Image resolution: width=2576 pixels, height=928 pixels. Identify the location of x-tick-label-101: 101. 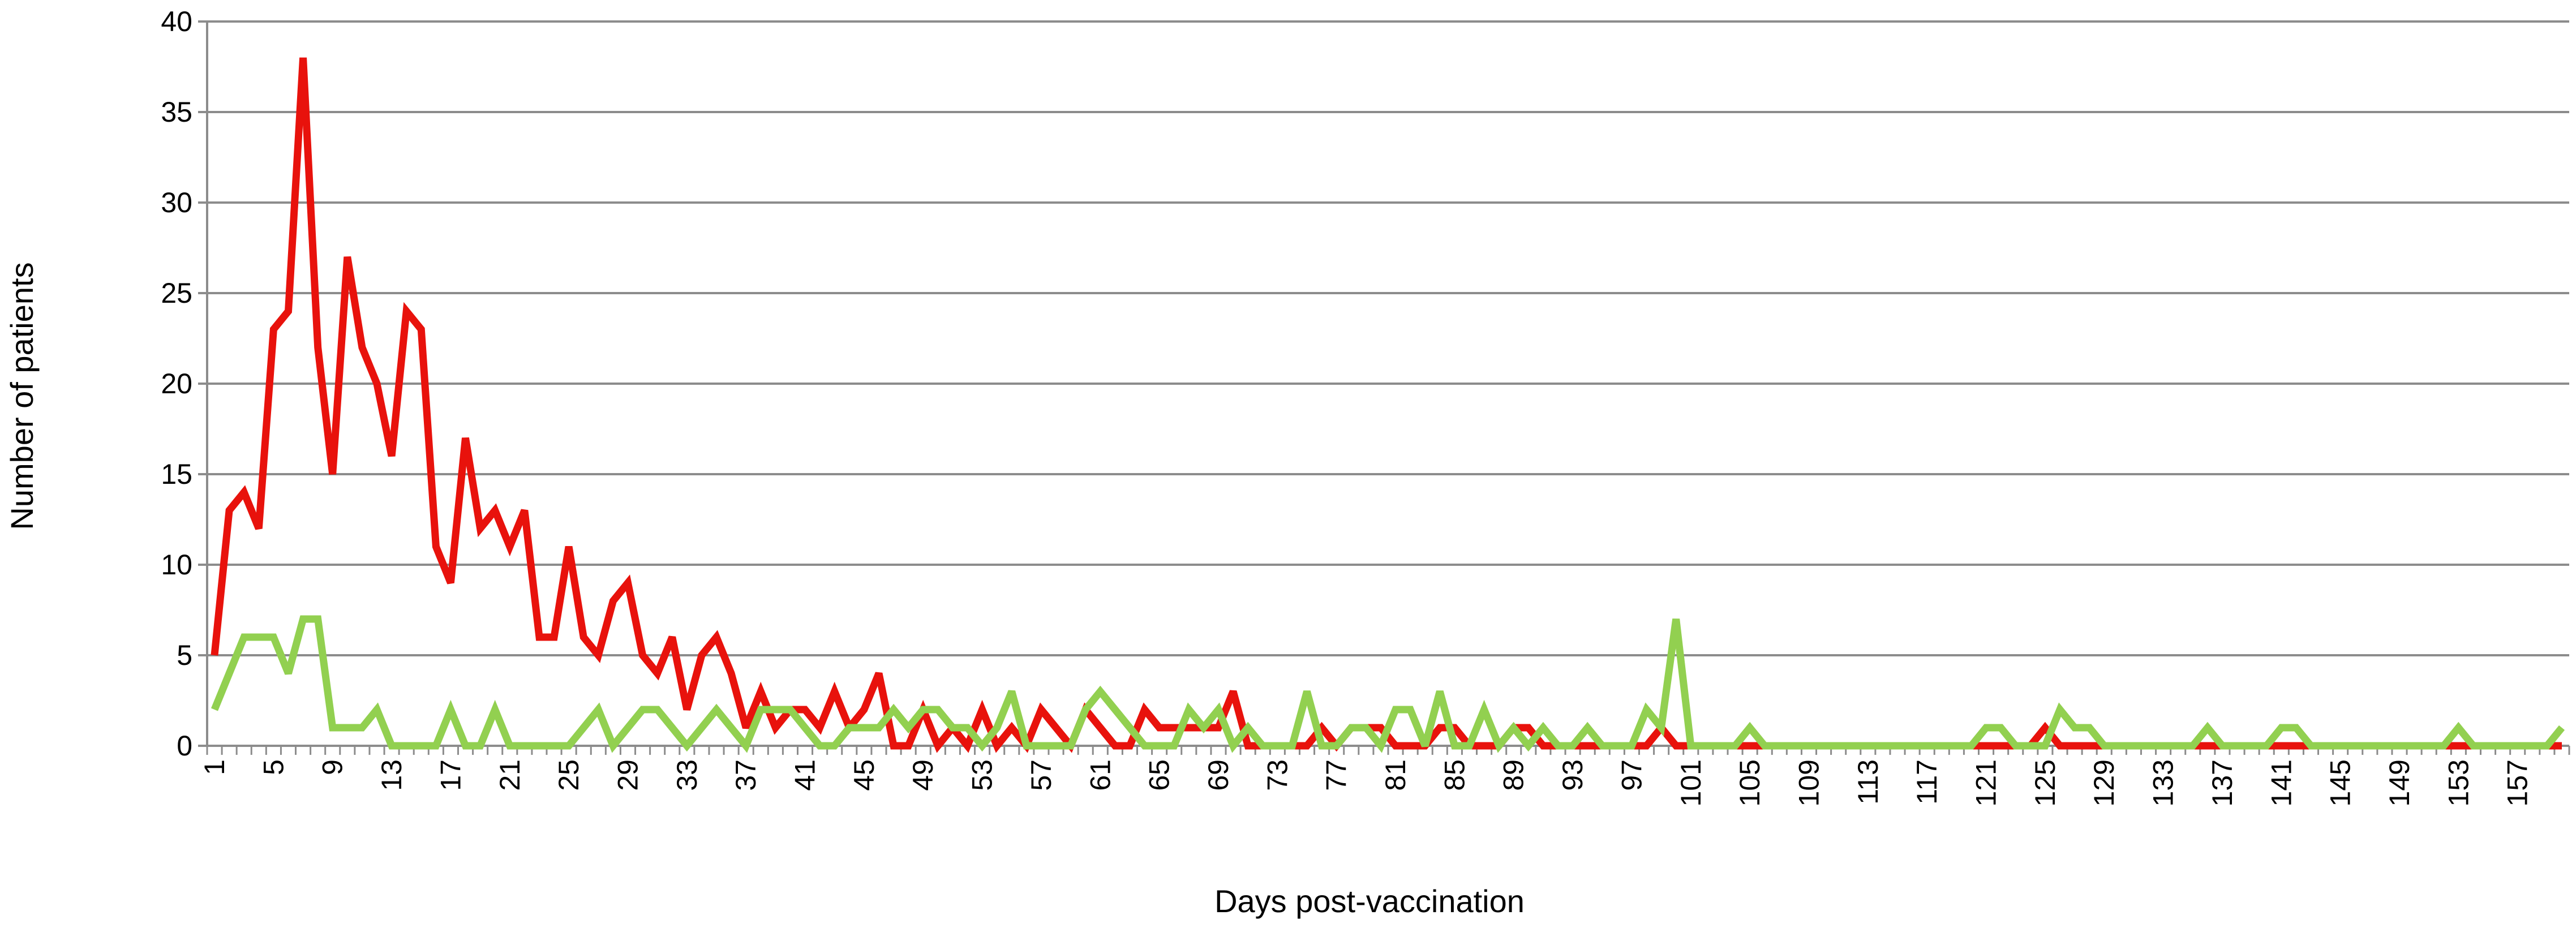
(1691, 782).